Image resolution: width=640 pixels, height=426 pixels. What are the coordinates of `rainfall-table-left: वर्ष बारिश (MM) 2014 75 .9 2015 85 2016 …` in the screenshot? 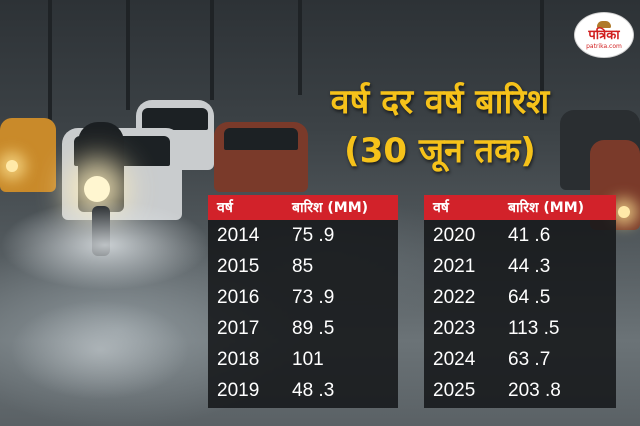 It's located at (303, 301).